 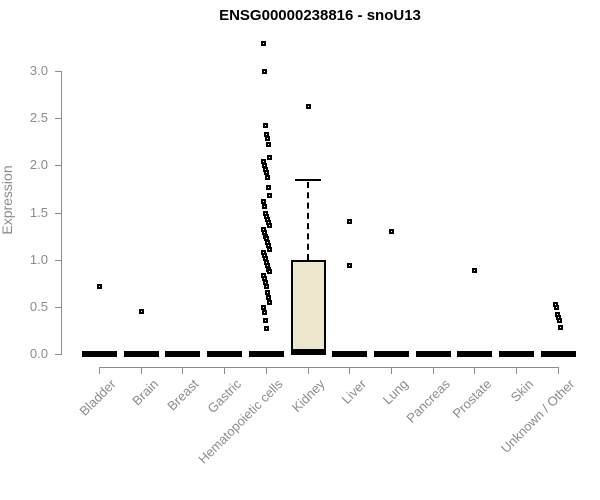 I want to click on x-axis-category-label: Pancreas, so click(x=428, y=401).